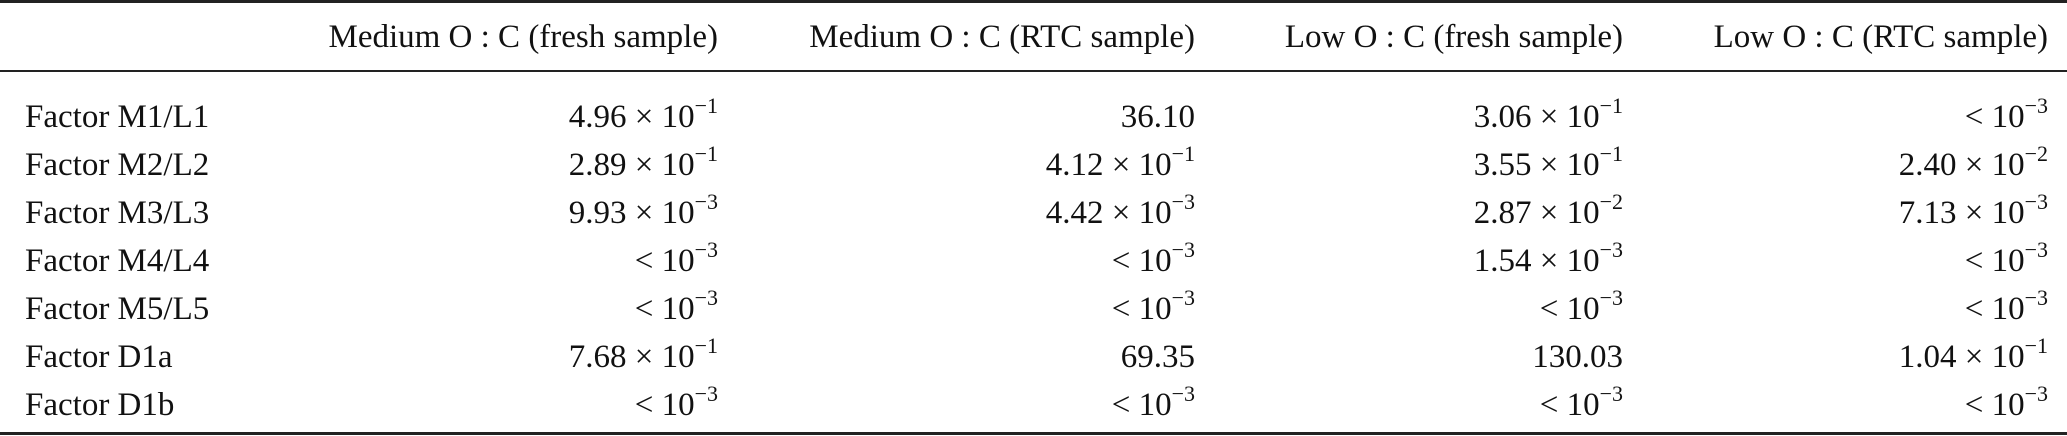  What do you see at coordinates (117, 260) in the screenshot?
I see `row-label: Factor M4/L4` at bounding box center [117, 260].